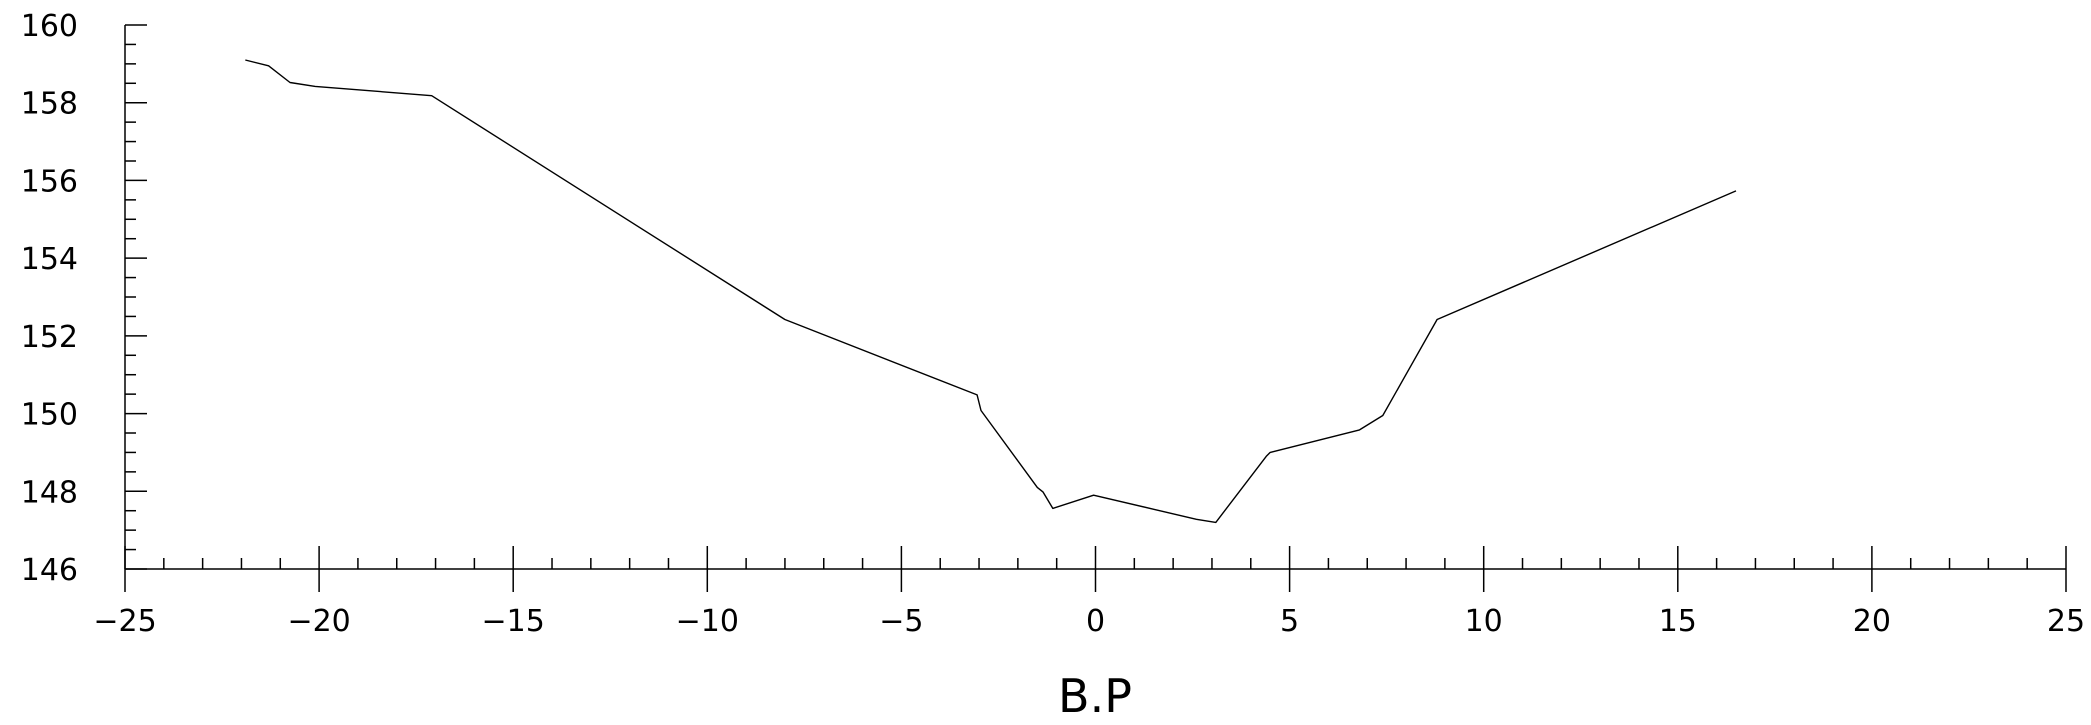  I want to click on y-tick-label: 146, so click(49, 570).